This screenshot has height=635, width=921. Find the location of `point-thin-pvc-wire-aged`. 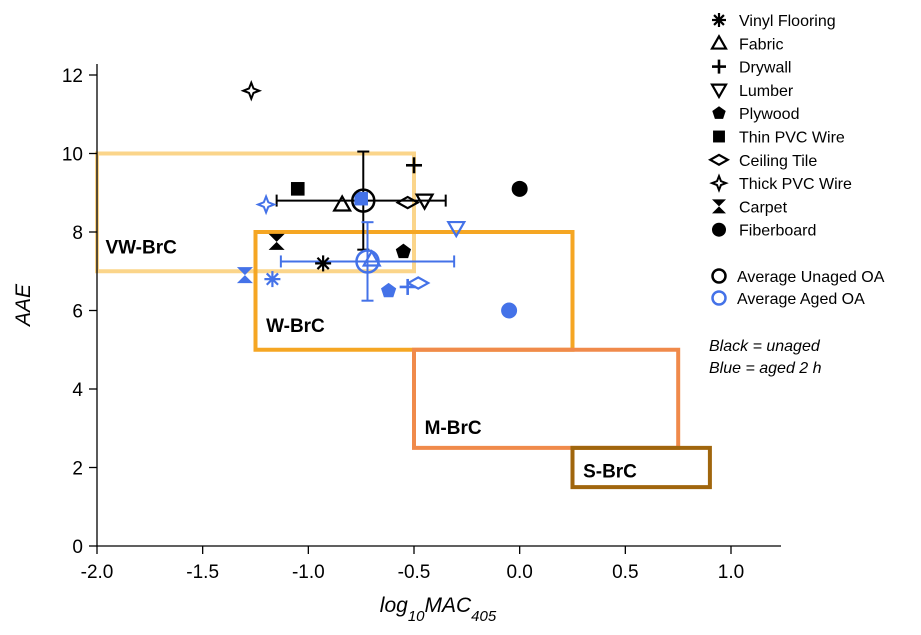

point-thin-pvc-wire-aged is located at coordinates (361, 198).